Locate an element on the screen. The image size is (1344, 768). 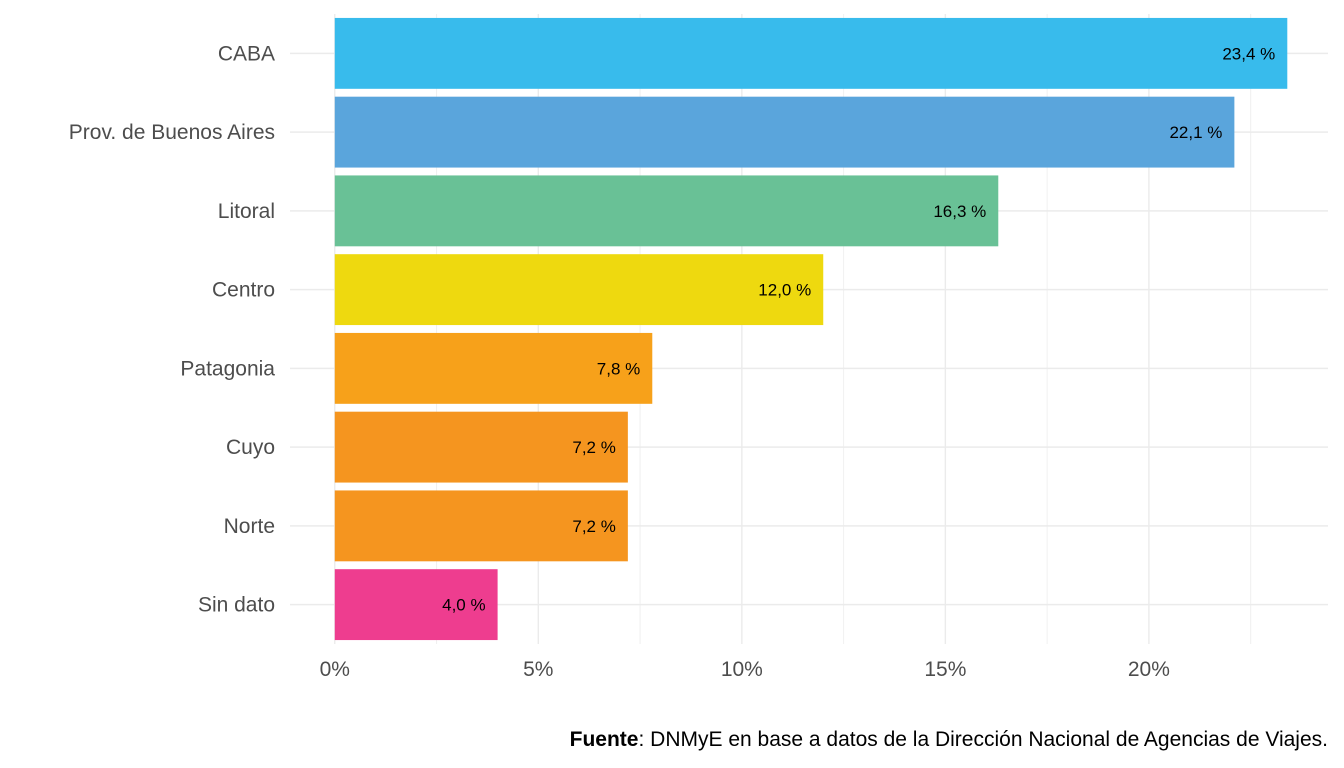
category-label: Prov. de Buenos Aires is located at coordinates (172, 132).